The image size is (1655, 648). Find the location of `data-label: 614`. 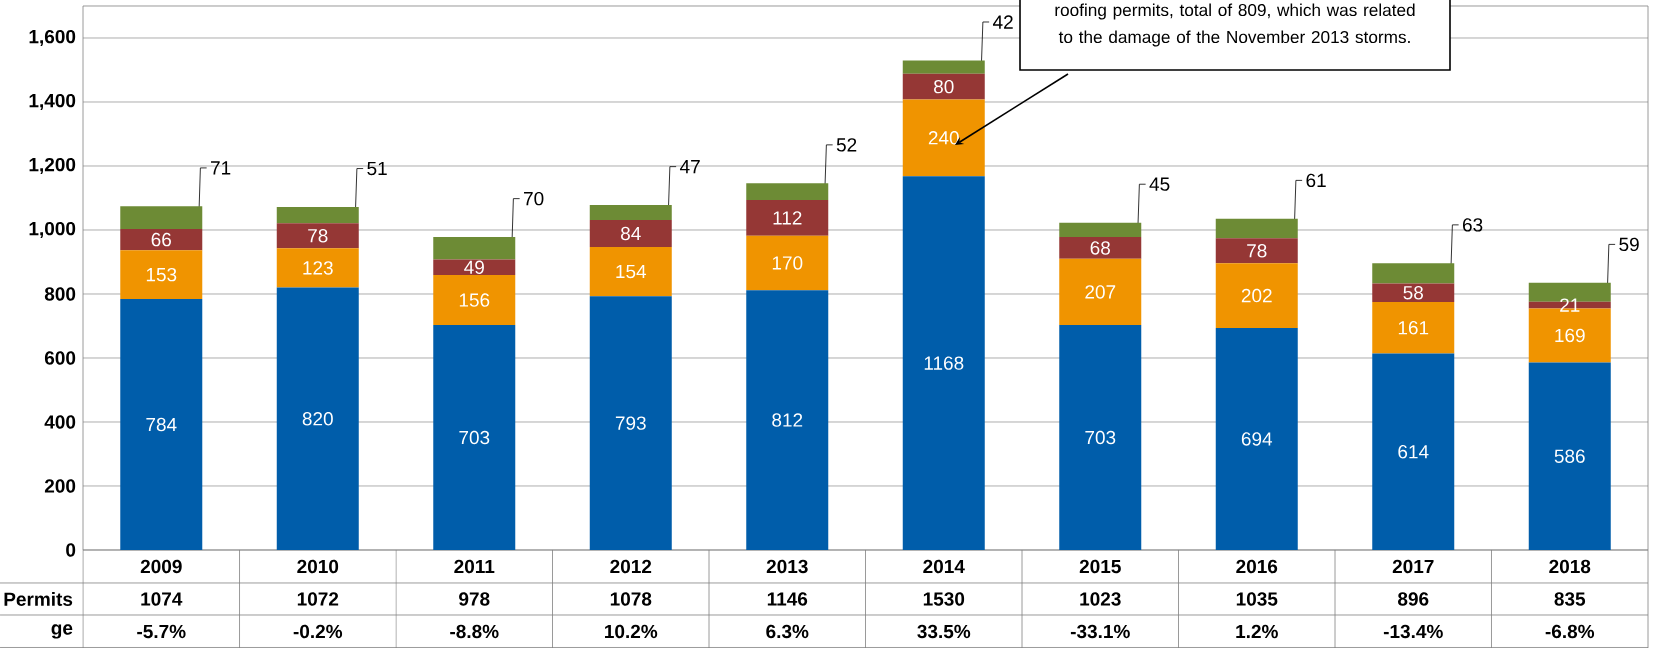

data-label: 614 is located at coordinates (1413, 452).